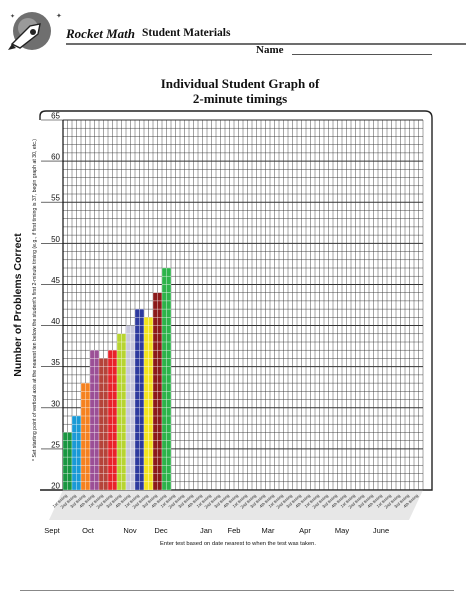 The image size is (474, 613). What do you see at coordinates (381, 530) in the screenshot?
I see `month-label: June` at bounding box center [381, 530].